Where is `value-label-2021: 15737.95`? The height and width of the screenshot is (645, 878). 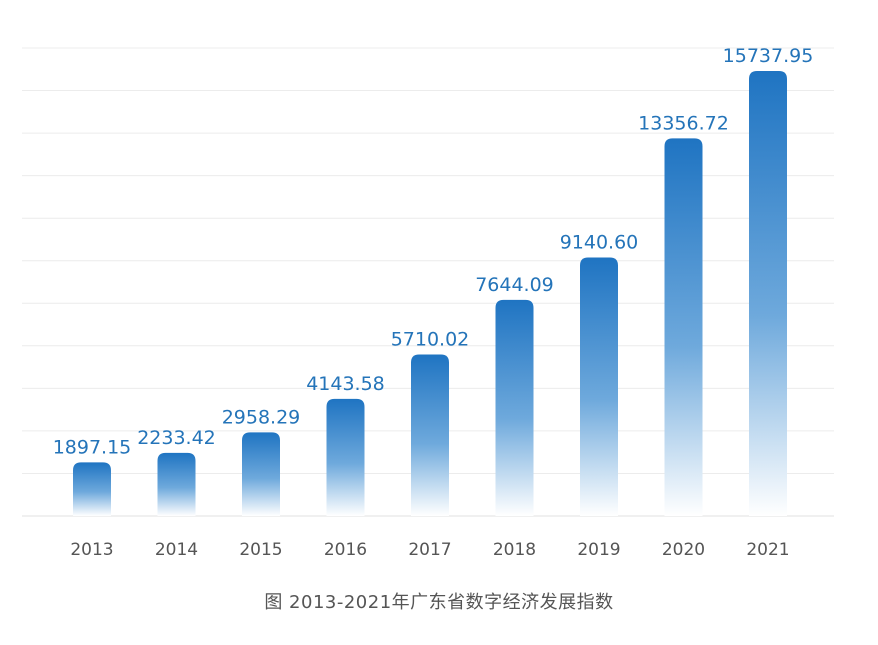 value-label-2021: 15737.95 is located at coordinates (768, 56).